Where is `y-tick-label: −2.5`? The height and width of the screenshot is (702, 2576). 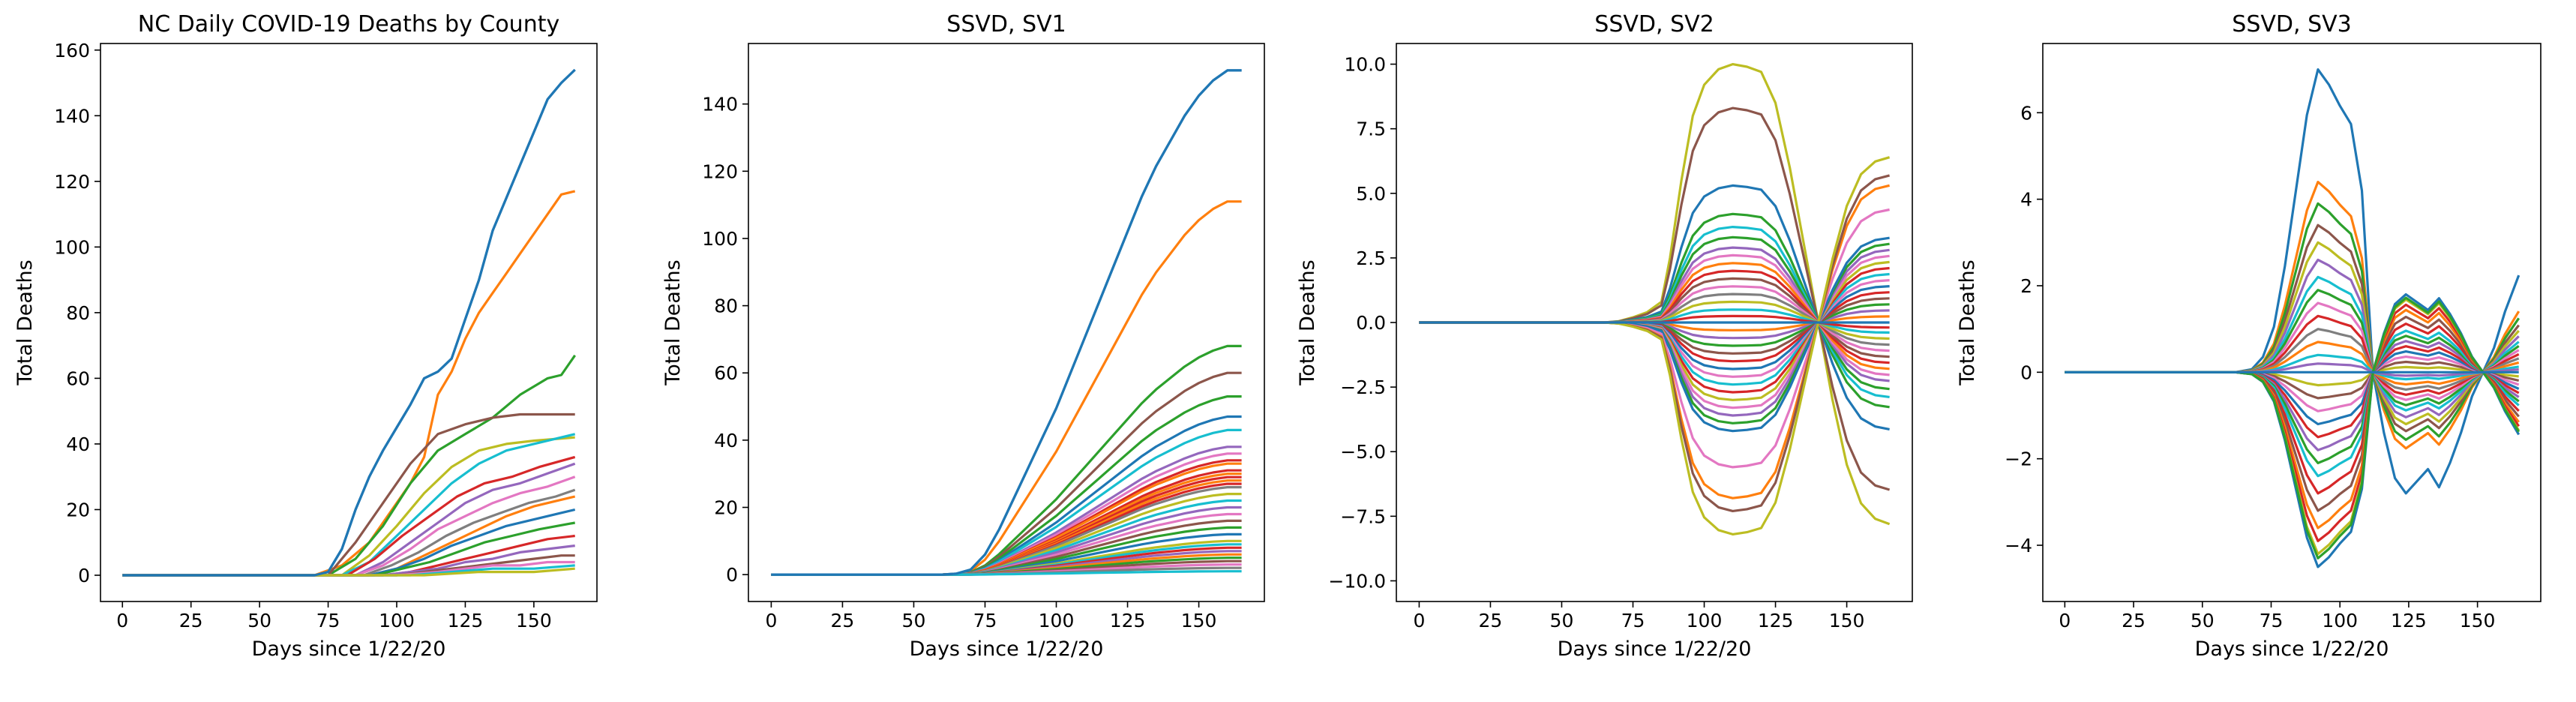 y-tick-label: −2.5 is located at coordinates (1363, 387).